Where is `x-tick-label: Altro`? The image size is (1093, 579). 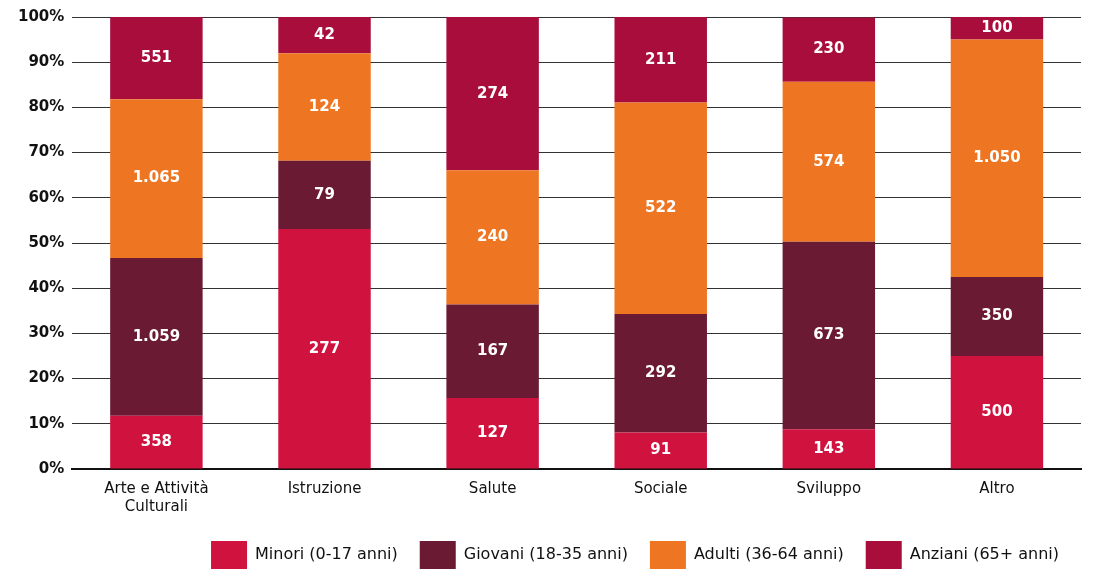 x-tick-label: Altro is located at coordinates (997, 487).